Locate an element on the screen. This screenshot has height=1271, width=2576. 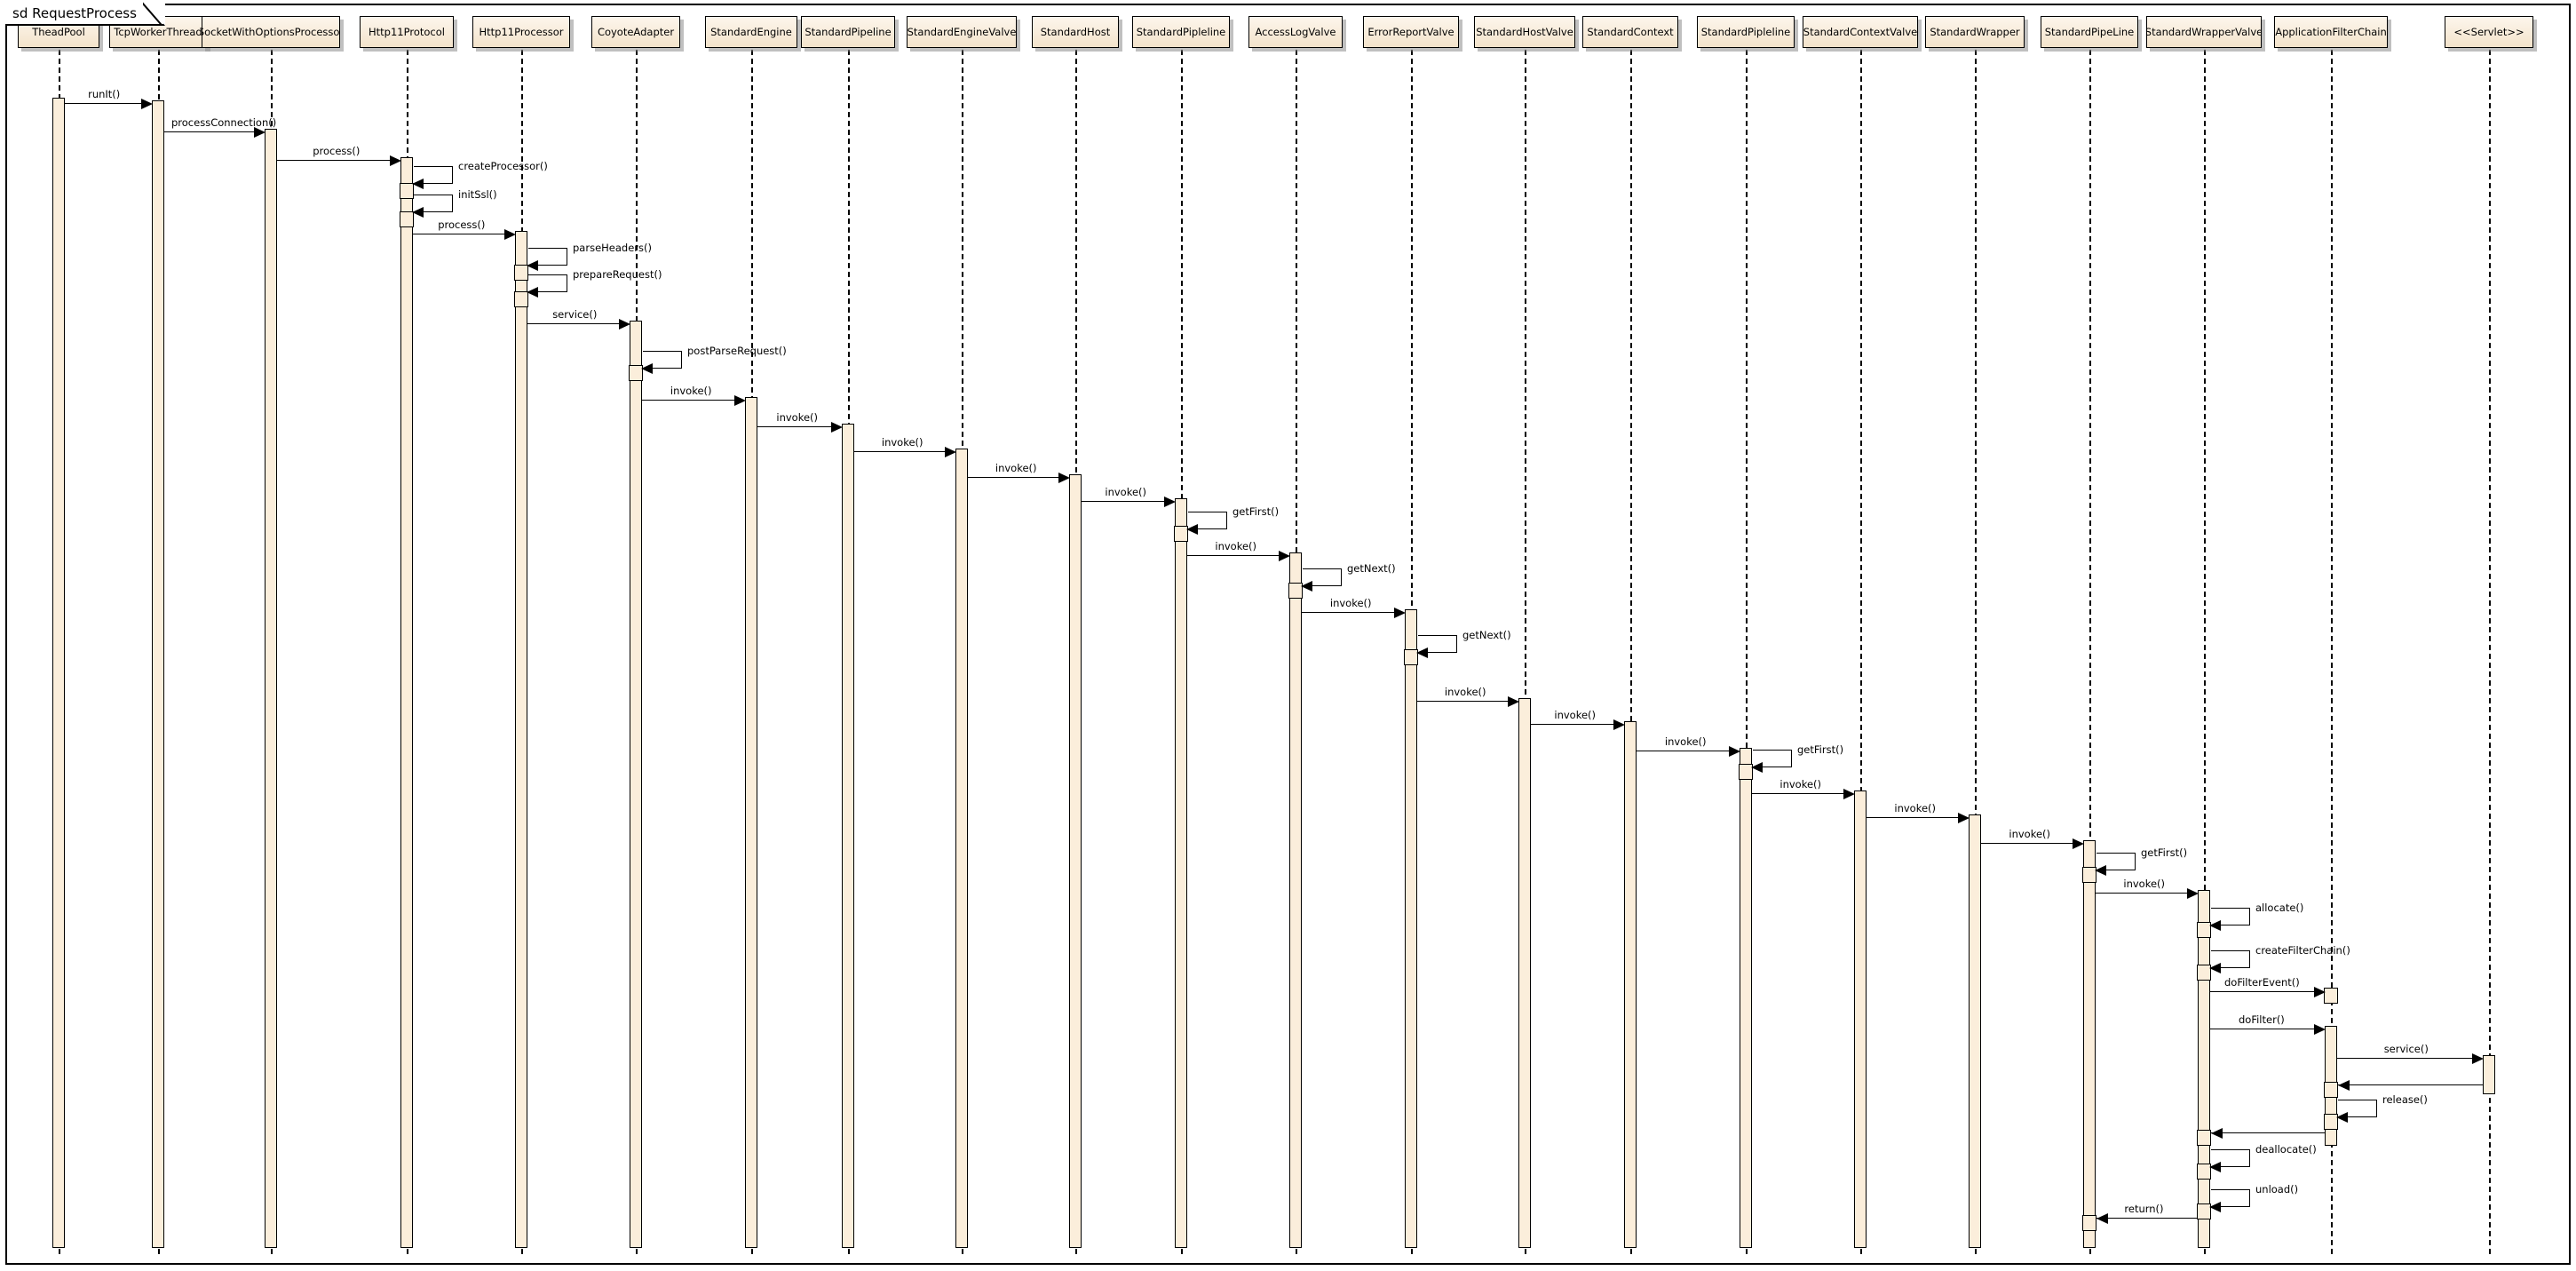
lifeline-label: <<Servlet>> is located at coordinates (2488, 32).